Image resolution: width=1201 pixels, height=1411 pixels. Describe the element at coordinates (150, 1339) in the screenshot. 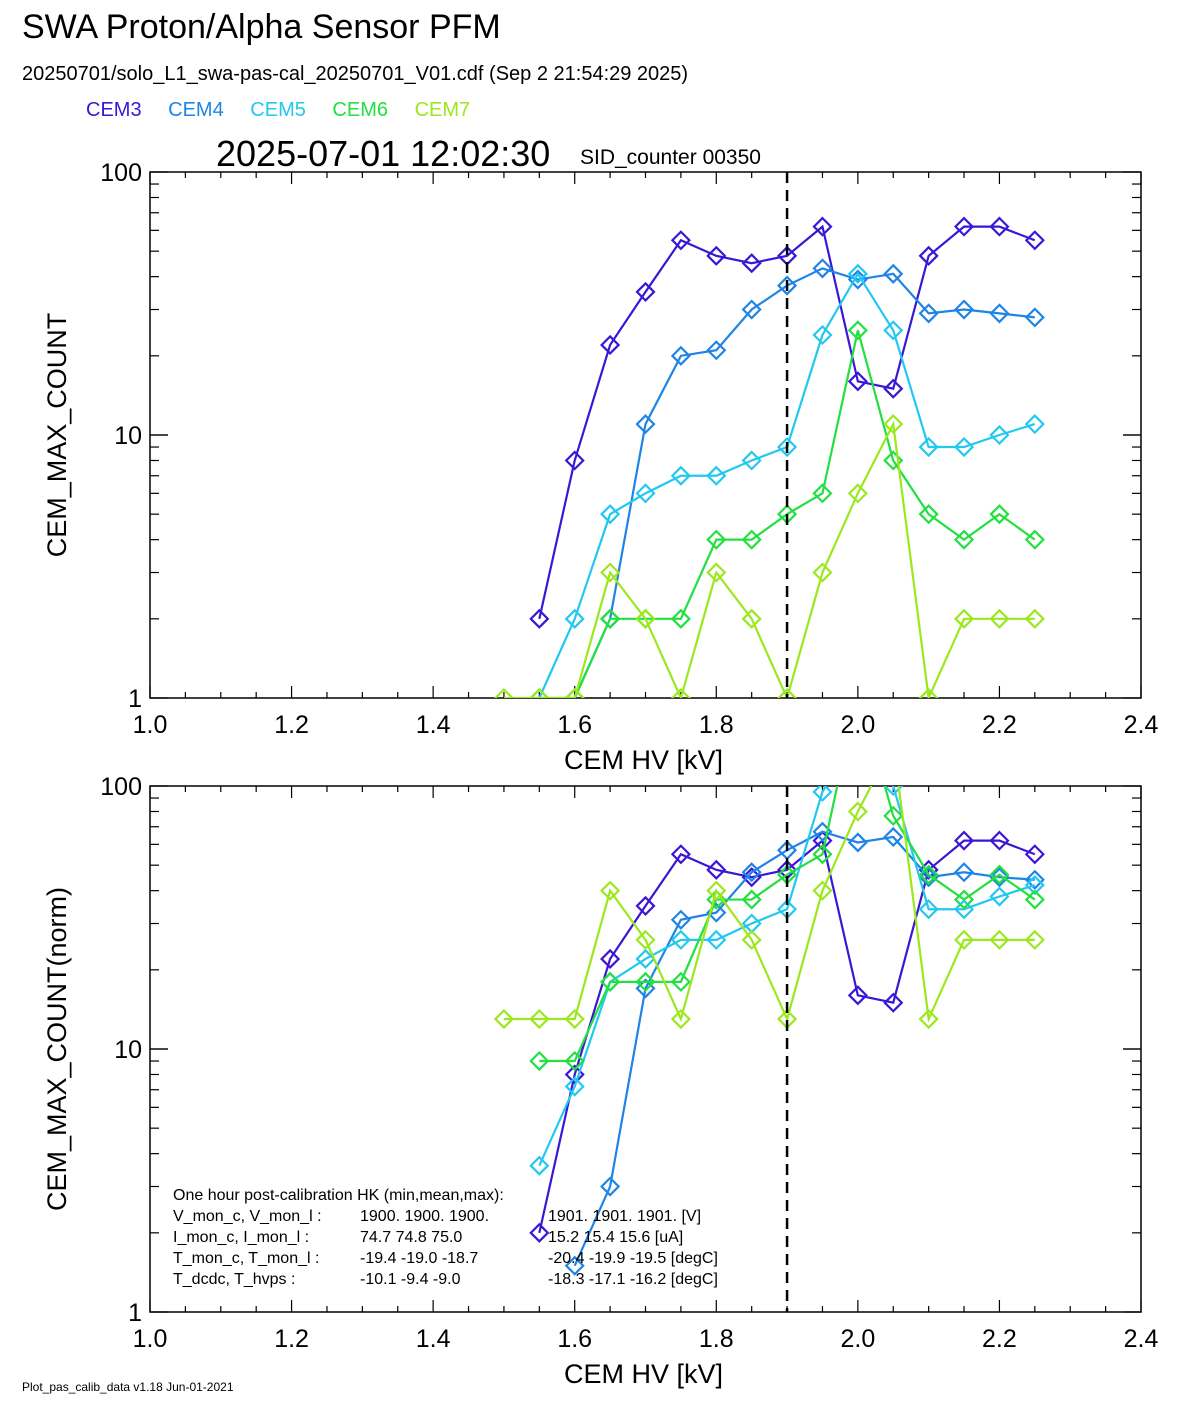

I see `x-tick-label: 1.0` at that location.